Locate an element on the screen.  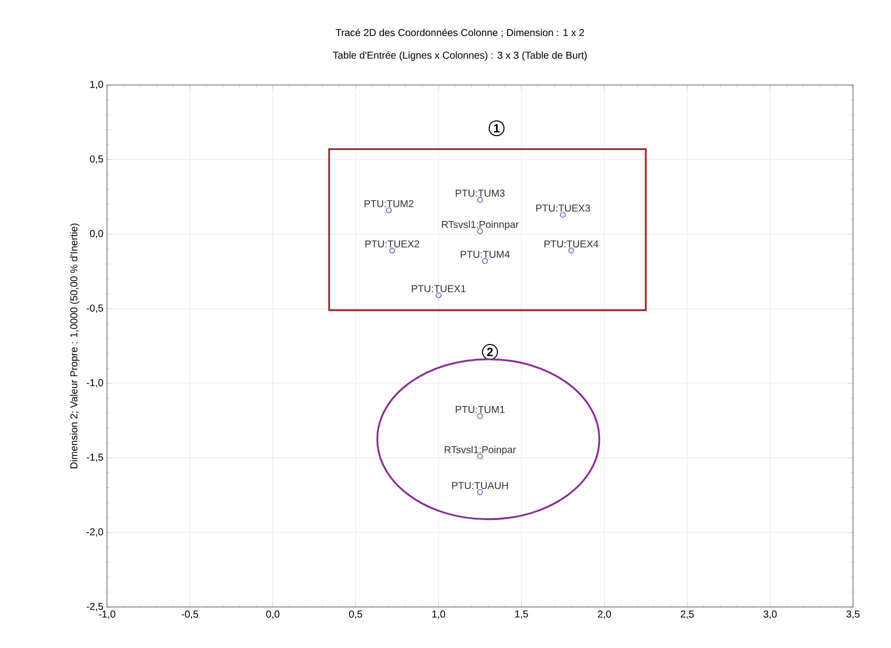
y-tick-label: -0,5 is located at coordinates (95, 308).